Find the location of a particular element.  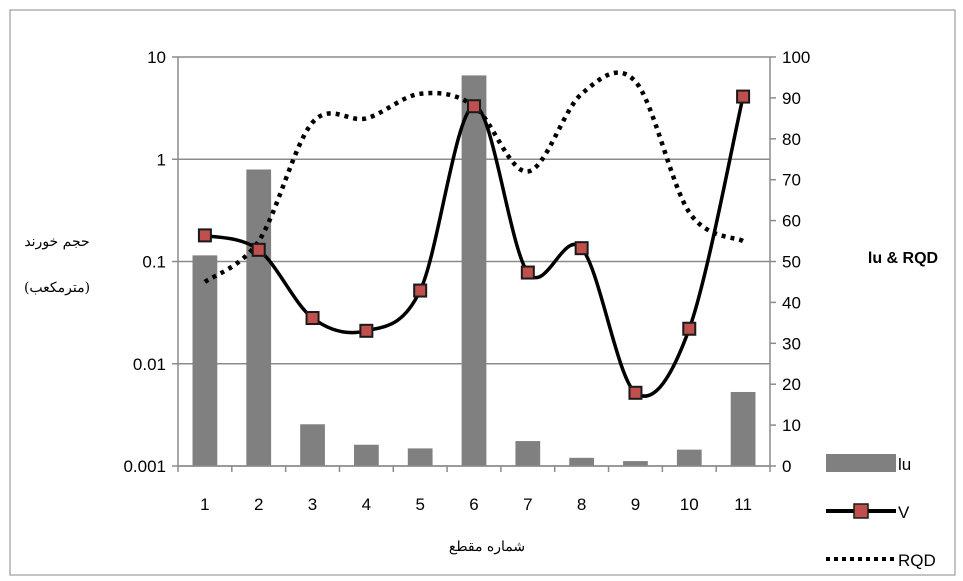

x-tick-label: 2 is located at coordinates (258, 504).